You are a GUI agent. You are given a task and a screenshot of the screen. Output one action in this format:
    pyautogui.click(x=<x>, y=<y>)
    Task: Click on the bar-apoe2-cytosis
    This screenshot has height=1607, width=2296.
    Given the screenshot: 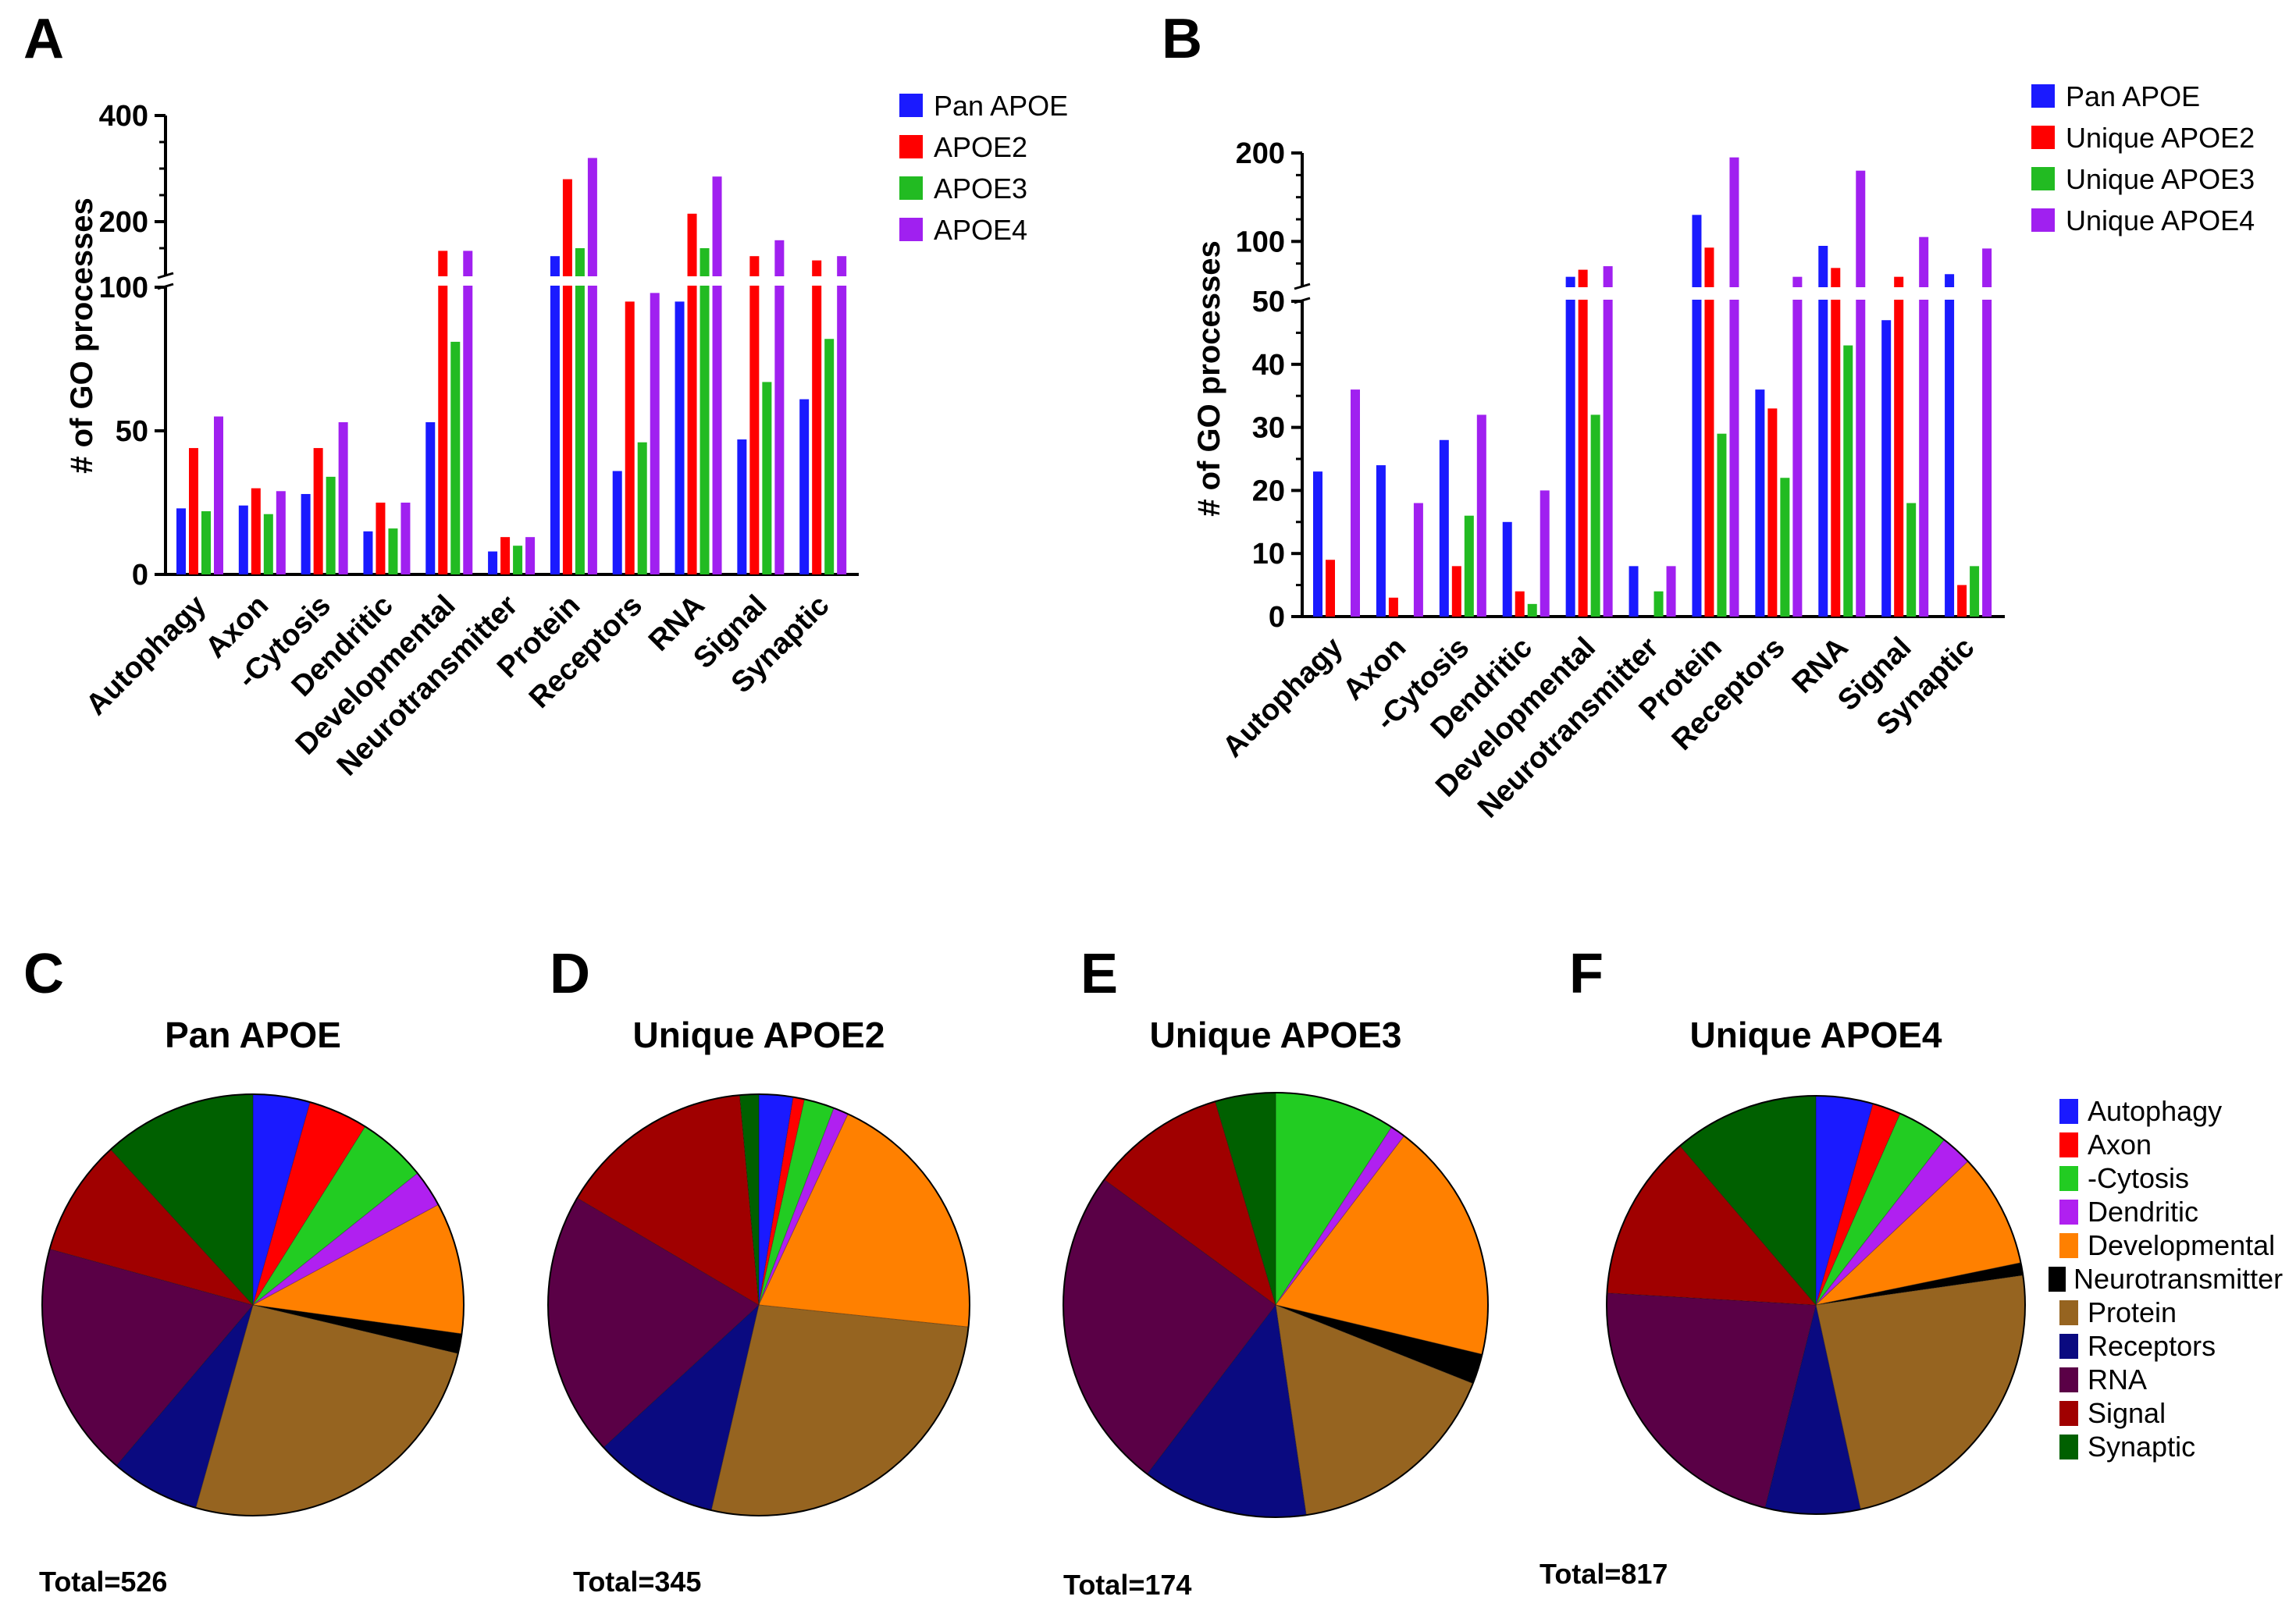 What is the action you would take?
    pyautogui.click(x=318, y=511)
    